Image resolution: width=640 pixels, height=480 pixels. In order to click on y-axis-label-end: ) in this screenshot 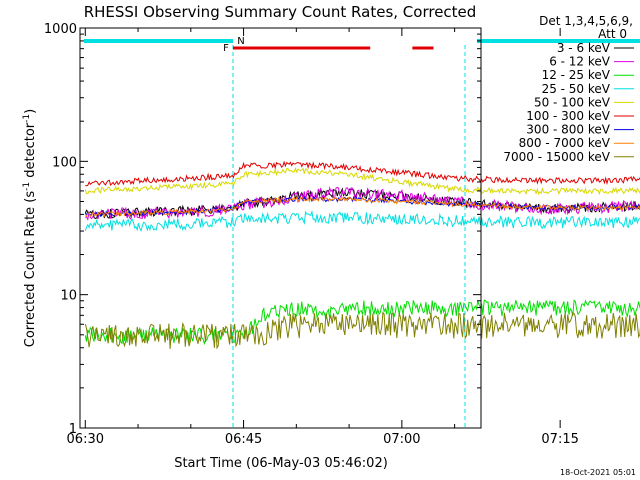, I will do `click(30, 111)`.